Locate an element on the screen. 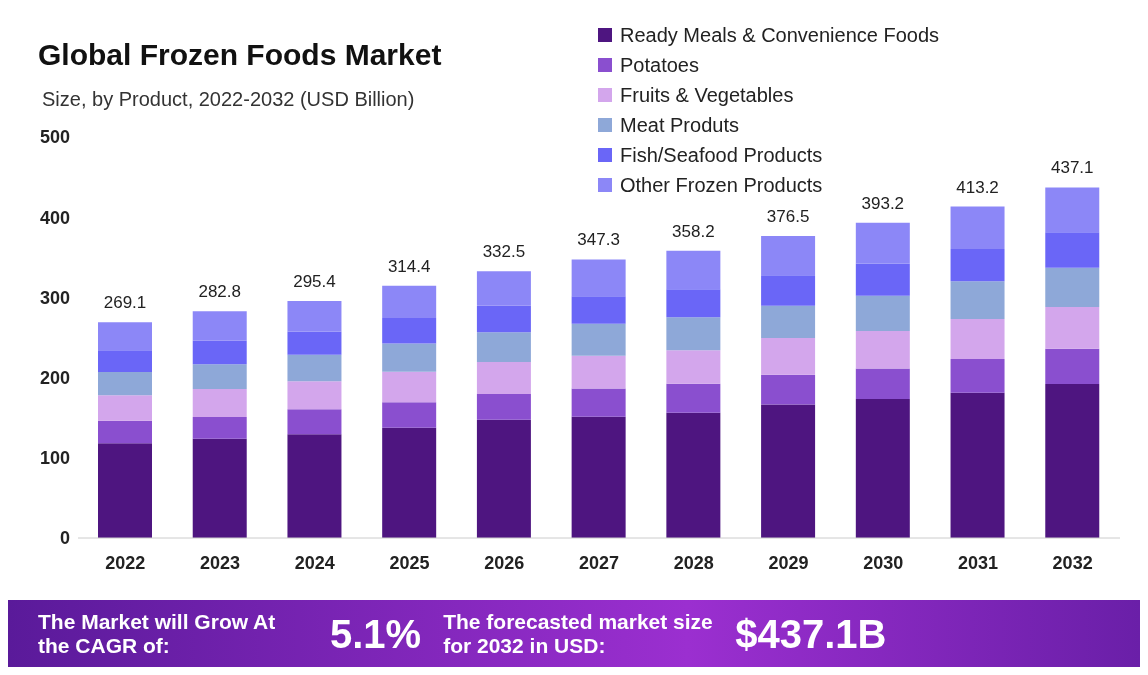 The image size is (1148, 675). y-tick-label: 400 is located at coordinates (54, 217).